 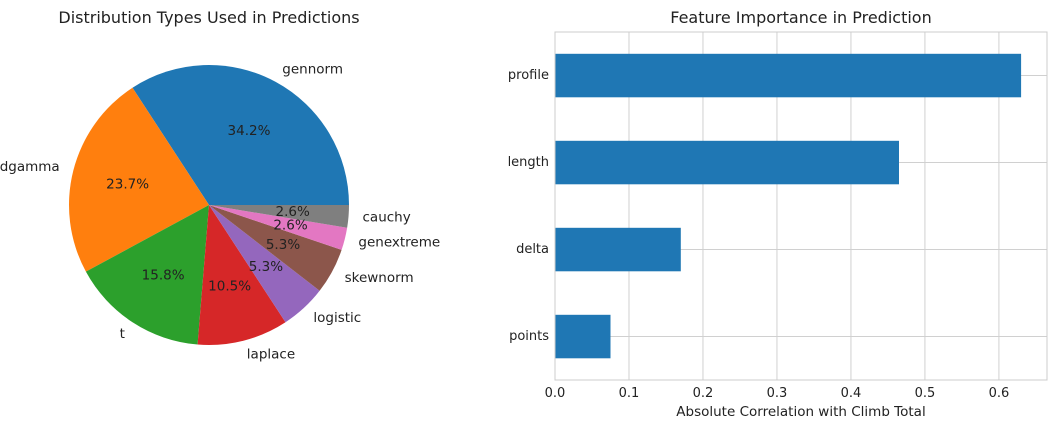 I want to click on pie-slice-cauchy, so click(x=279, y=216).